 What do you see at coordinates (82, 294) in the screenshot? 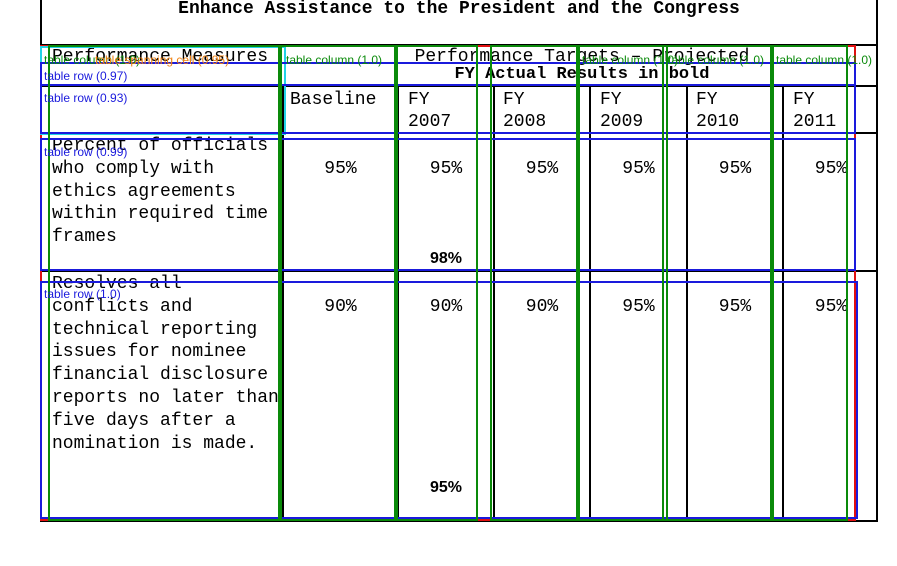
I see `overlay-label: table row (1.0)` at bounding box center [82, 294].